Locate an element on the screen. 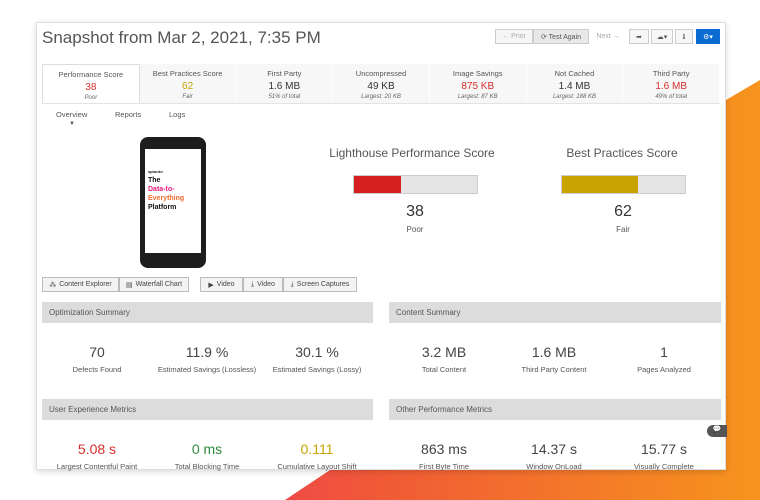 Image resolution: width=760 pixels, height=500 pixels. metric: 14.37 s Window OnLoad is located at coordinates (554, 456).